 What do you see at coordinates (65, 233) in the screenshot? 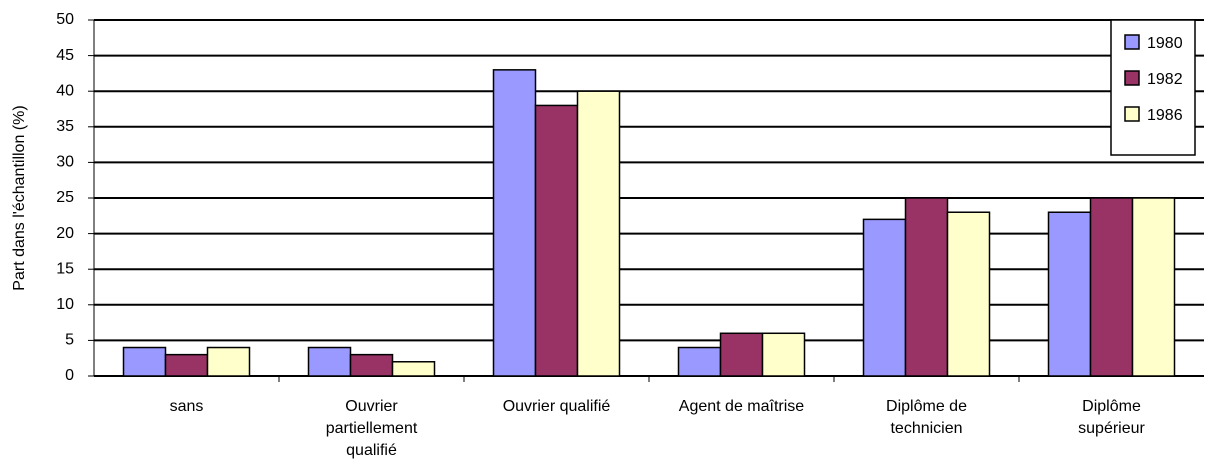
I see `y-tick-label: 20` at bounding box center [65, 233].